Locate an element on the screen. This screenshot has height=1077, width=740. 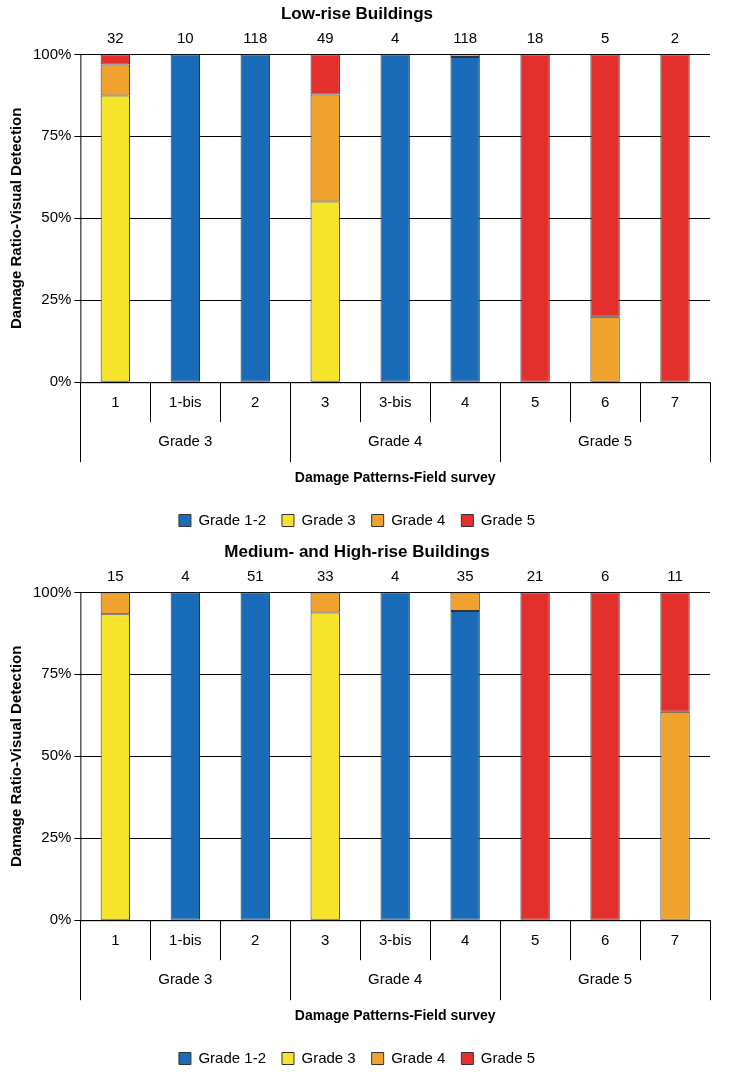
annotation: 2 is located at coordinates (675, 38).